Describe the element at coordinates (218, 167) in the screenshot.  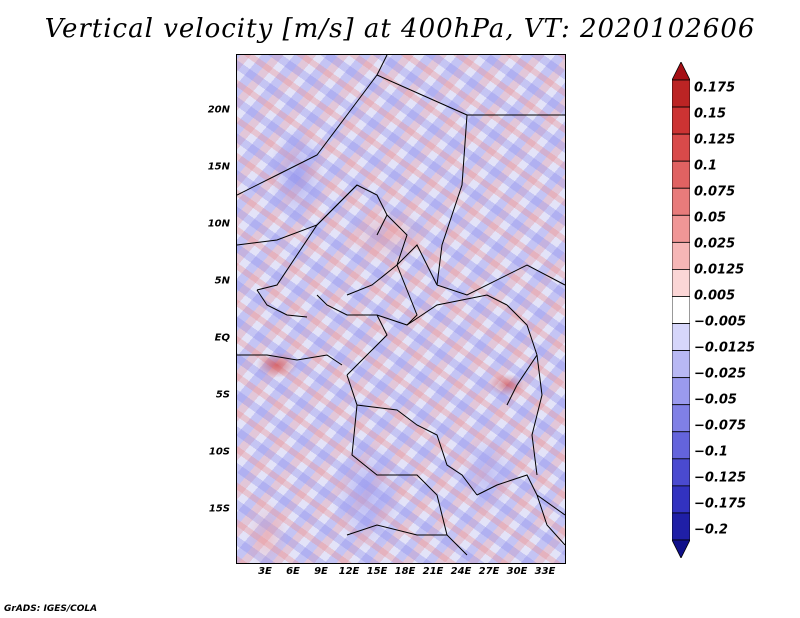
I see `y-tick-label: 15N` at that location.